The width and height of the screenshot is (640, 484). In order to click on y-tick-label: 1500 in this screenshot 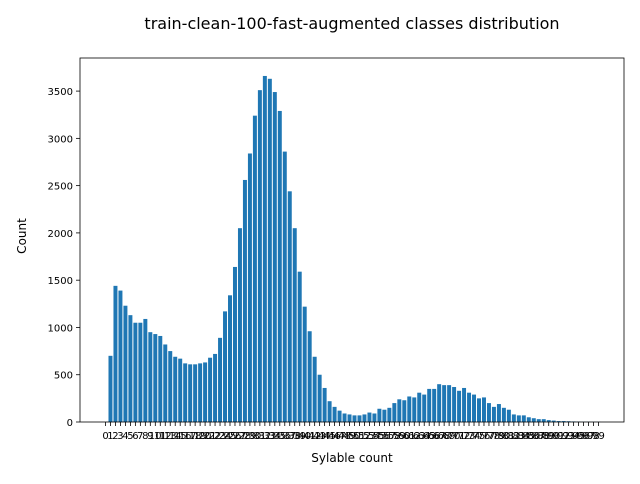, I will do `click(60, 281)`.